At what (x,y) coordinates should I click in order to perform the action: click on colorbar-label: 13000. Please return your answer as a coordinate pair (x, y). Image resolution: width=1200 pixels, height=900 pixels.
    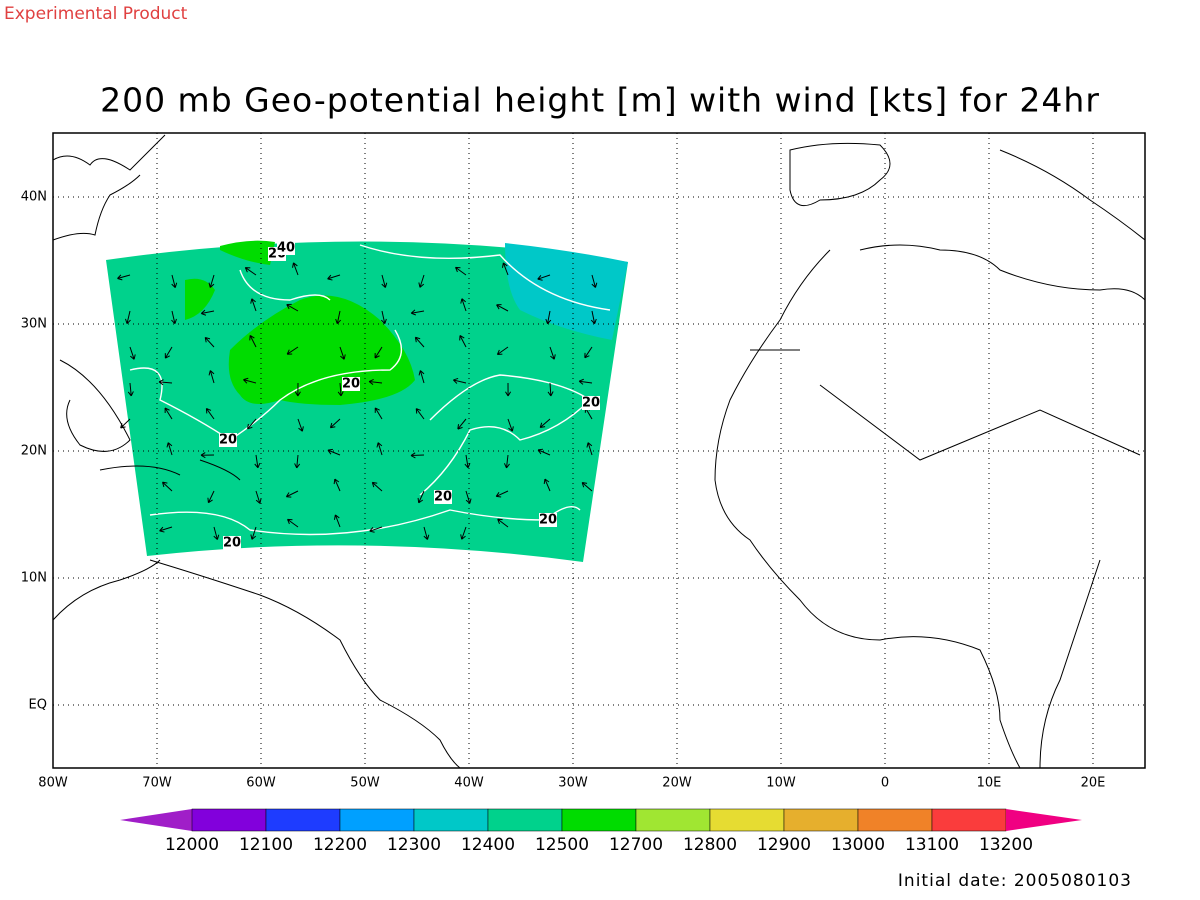
    Looking at the image, I should click on (858, 845).